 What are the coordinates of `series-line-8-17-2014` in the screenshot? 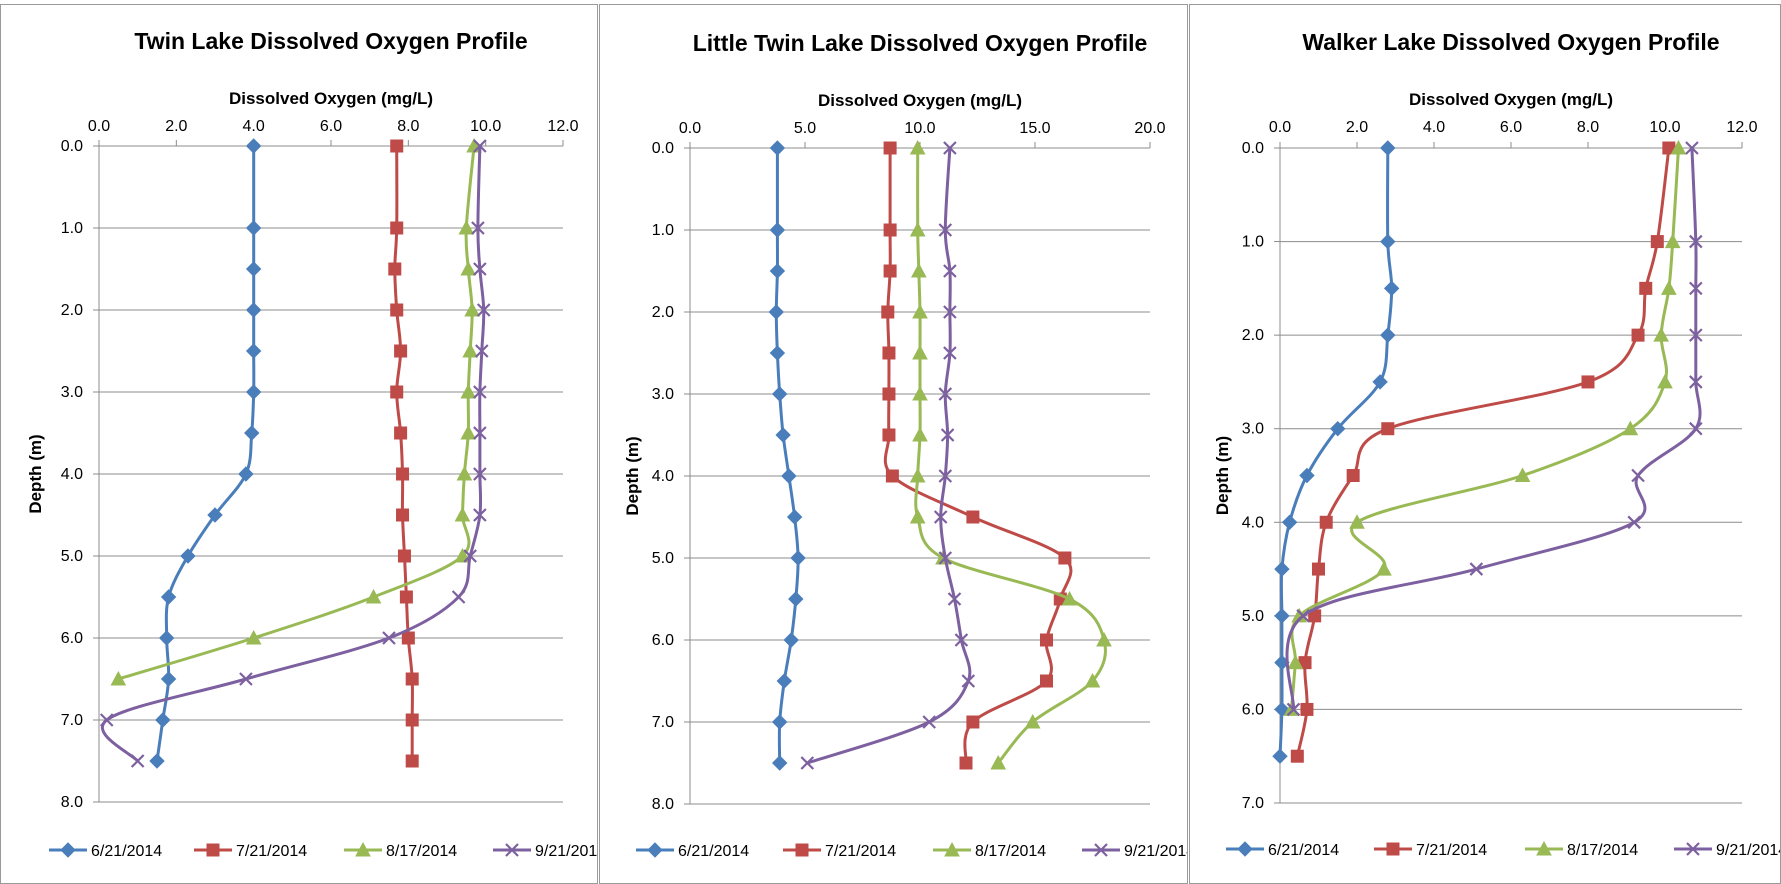 It's located at (1010, 455).